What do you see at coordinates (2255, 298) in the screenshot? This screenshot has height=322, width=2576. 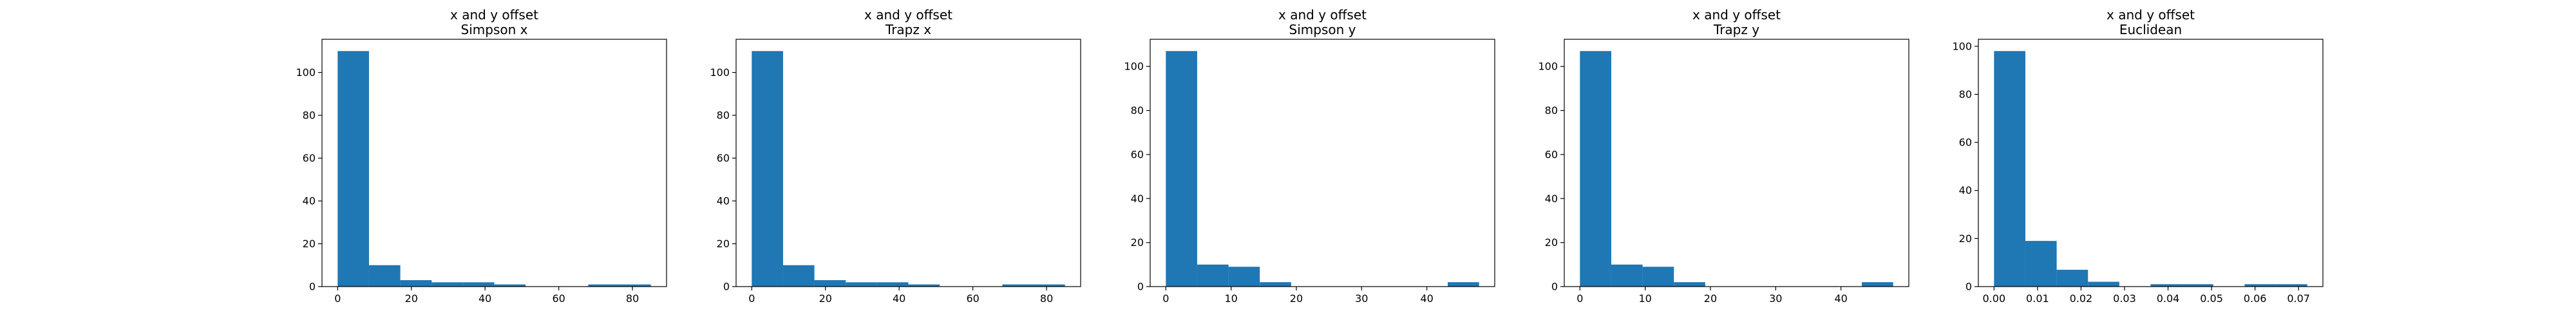 I see `x-tick-label: 0.06` at bounding box center [2255, 298].